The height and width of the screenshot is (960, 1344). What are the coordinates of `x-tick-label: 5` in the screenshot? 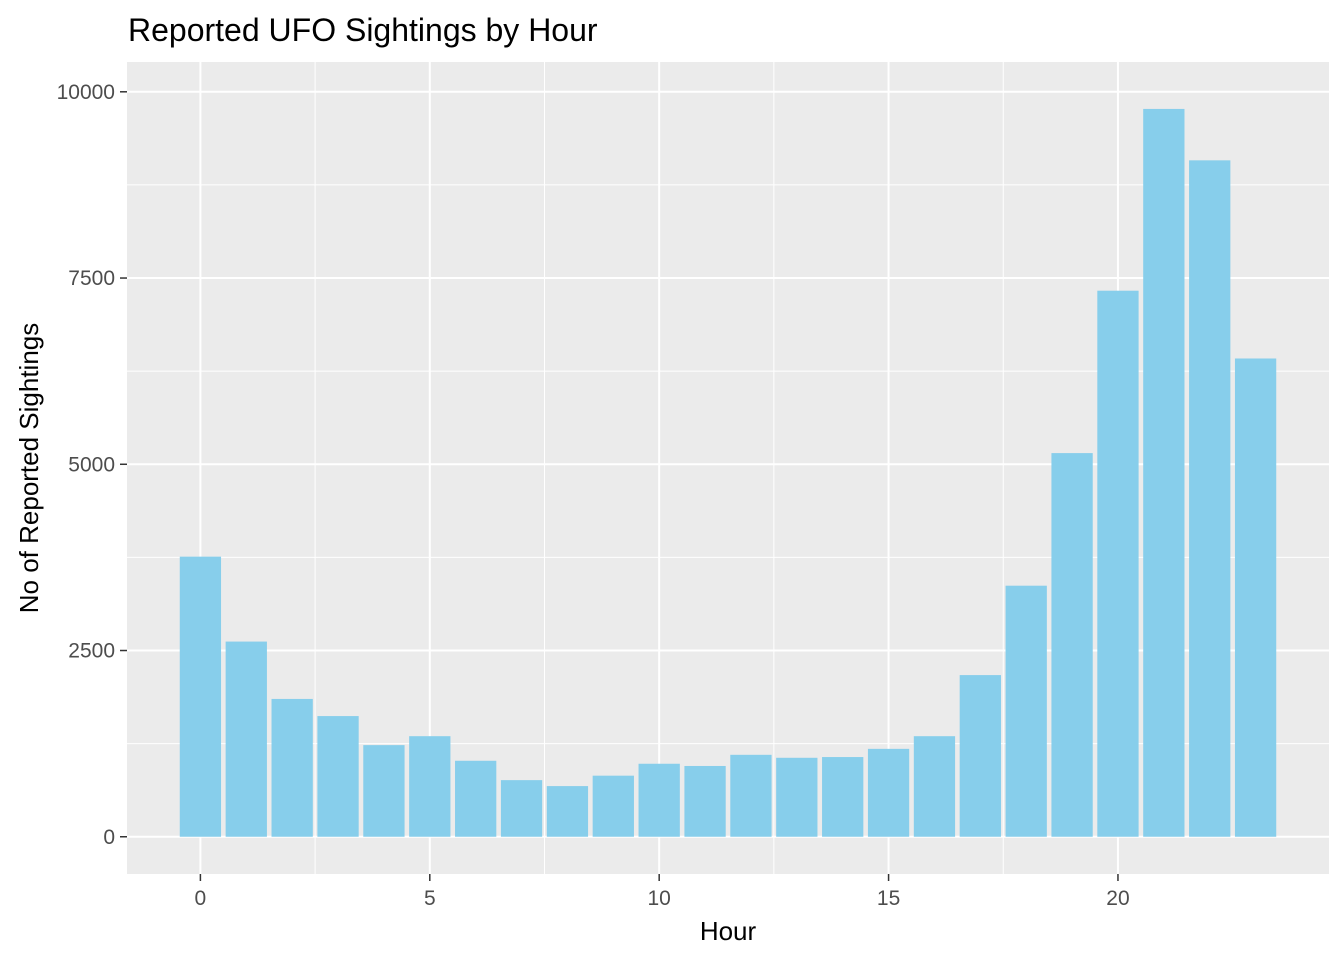 It's located at (430, 898).